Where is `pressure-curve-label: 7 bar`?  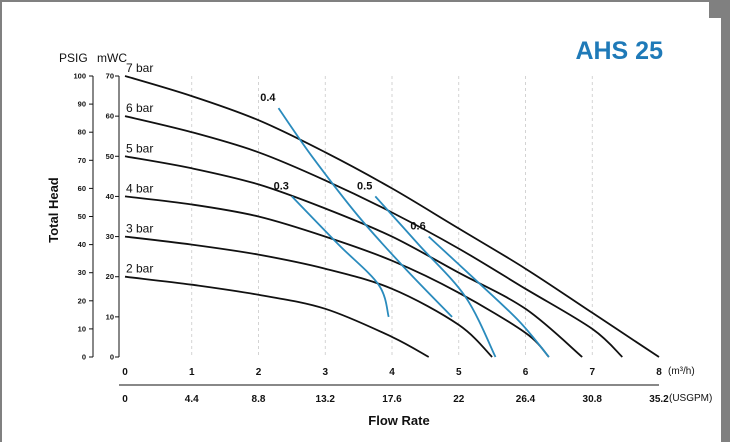 pressure-curve-label: 7 bar is located at coordinates (139, 68).